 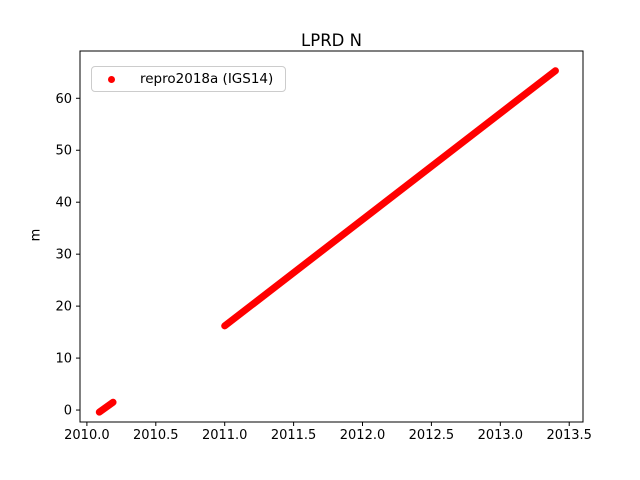 What do you see at coordinates (63, 359) in the screenshot?
I see `y-tick-label: 10` at bounding box center [63, 359].